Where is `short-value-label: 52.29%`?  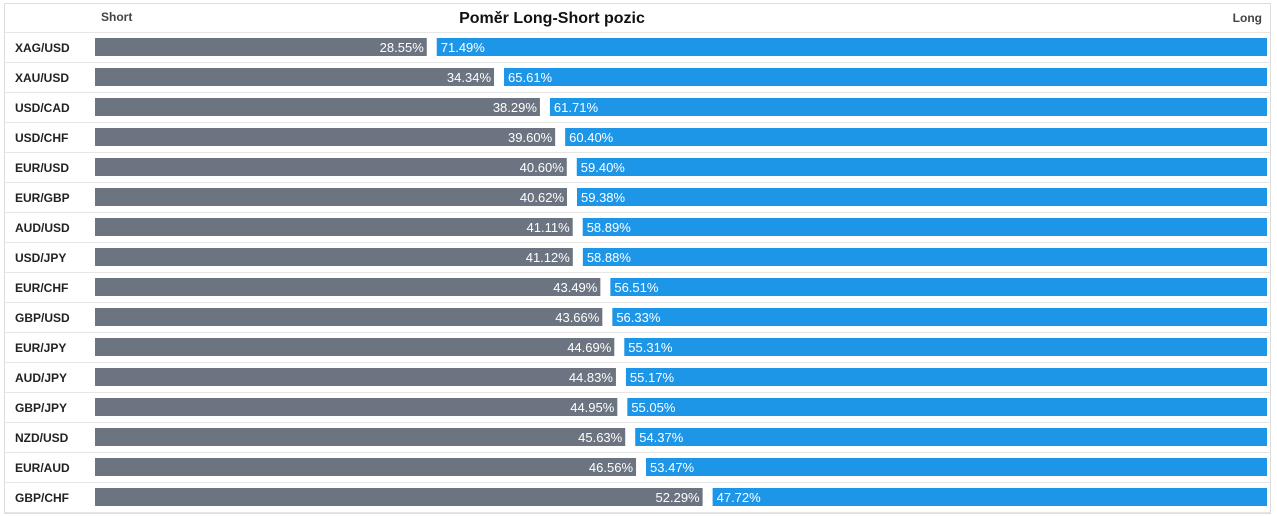
short-value-label: 52.29% is located at coordinates (678, 497).